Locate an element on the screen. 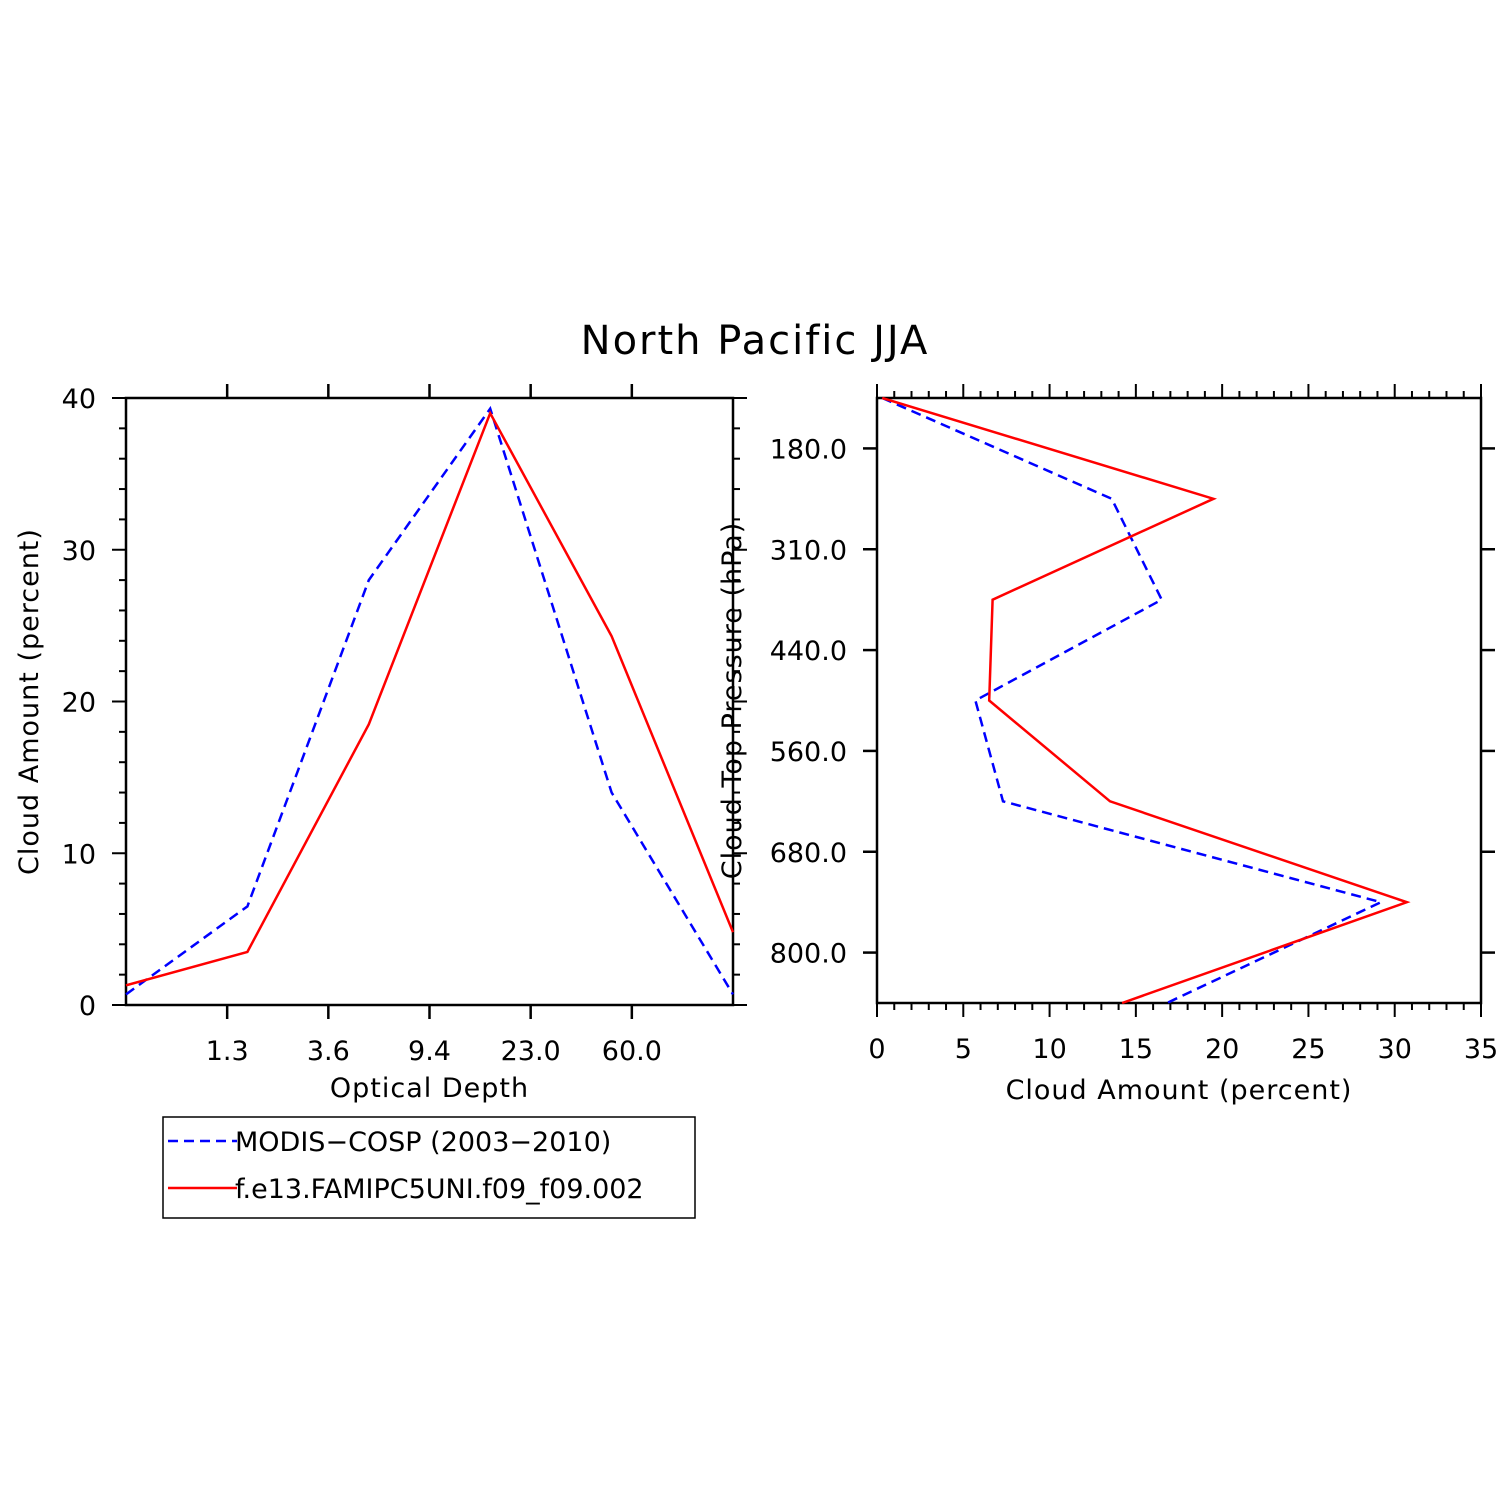 This screenshot has height=1510, width=1510. right-x-tick-label: 15 is located at coordinates (1136, 1049).